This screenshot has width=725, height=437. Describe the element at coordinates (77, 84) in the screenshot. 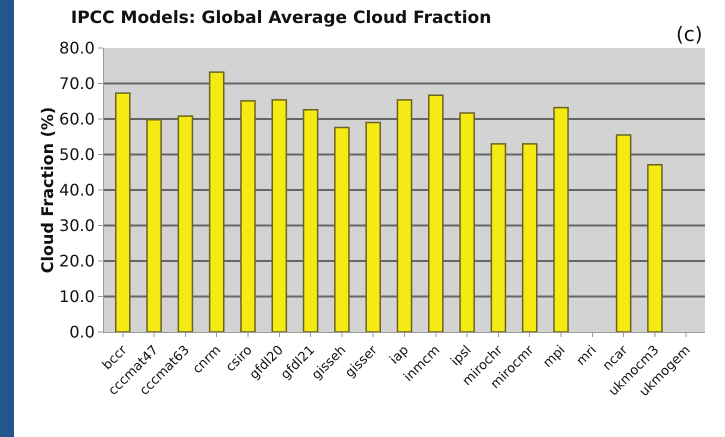

I see `y-tick-label: 70.0` at that location.